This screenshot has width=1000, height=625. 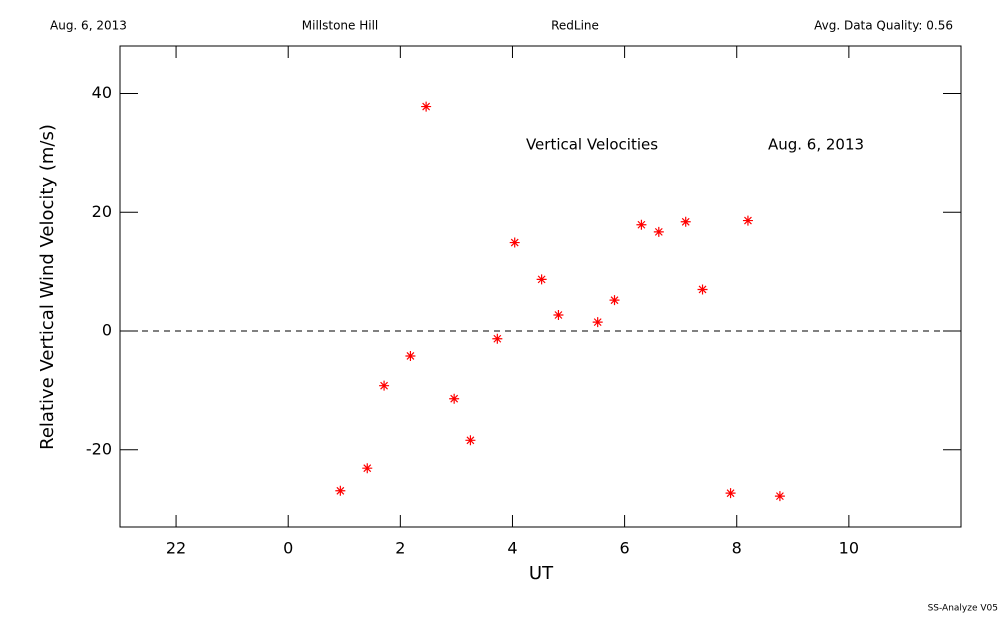 I want to click on header-line: RedLine, so click(x=575, y=26).